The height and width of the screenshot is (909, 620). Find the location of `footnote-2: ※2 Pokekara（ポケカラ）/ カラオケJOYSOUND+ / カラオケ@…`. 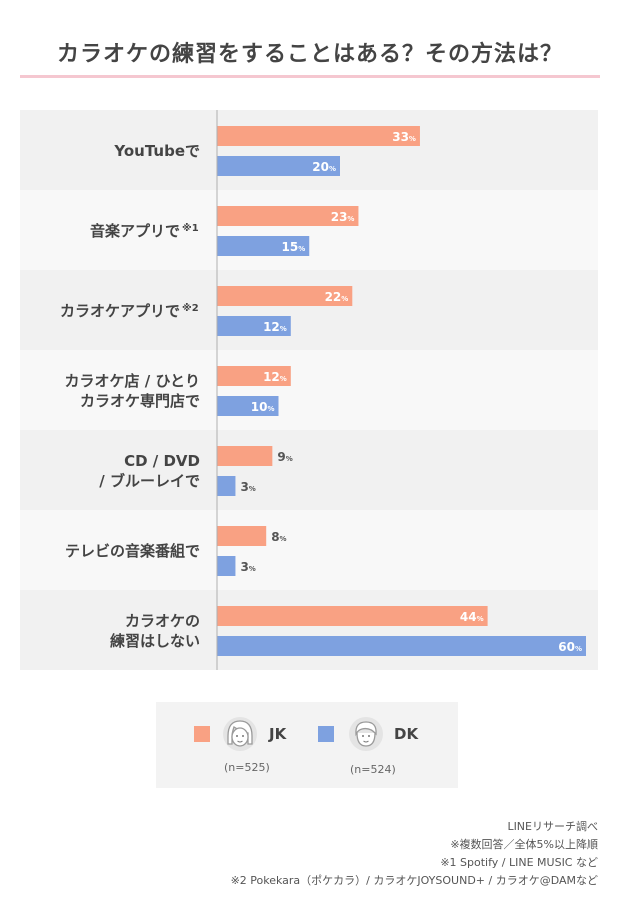

footnote-2: ※2 Pokekara（ポケカラ）/ カラオケJOYSOUND+ / カラオケ@… is located at coordinates (414, 880).